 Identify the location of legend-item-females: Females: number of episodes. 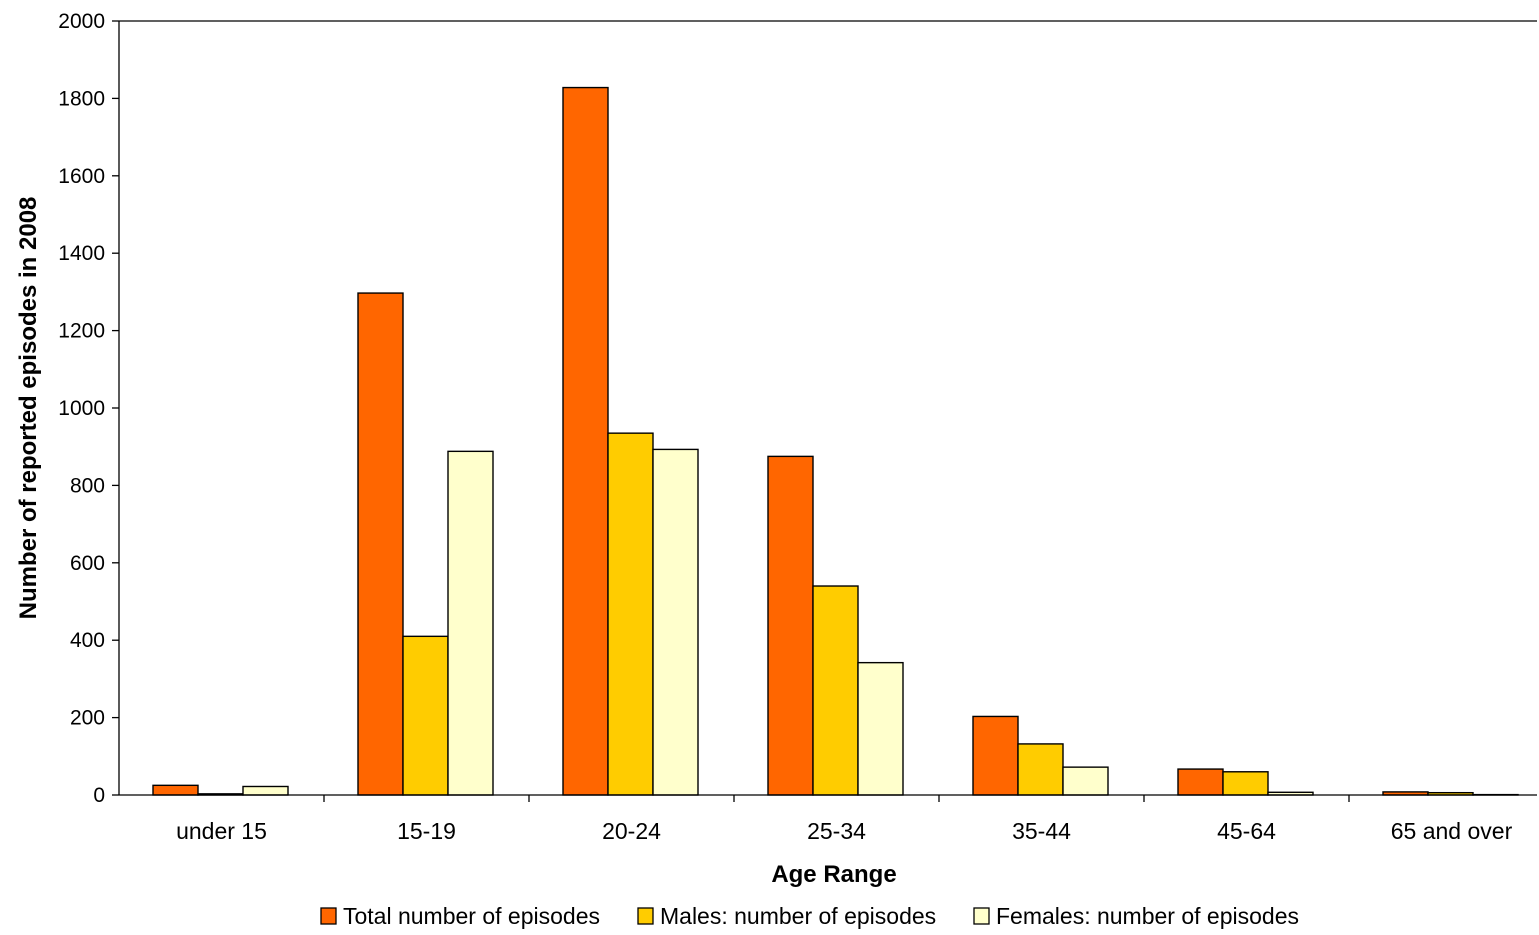
(1136, 916).